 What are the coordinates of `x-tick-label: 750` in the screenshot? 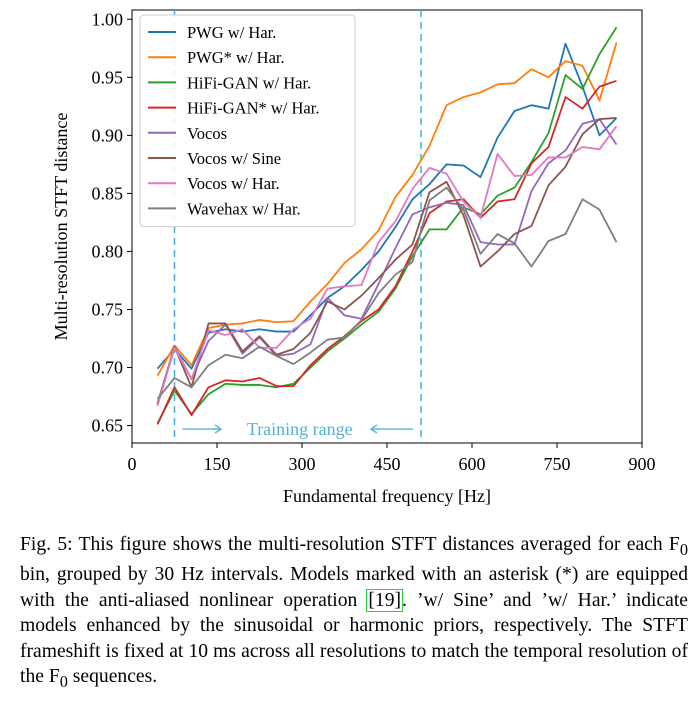 It's located at (557, 464).